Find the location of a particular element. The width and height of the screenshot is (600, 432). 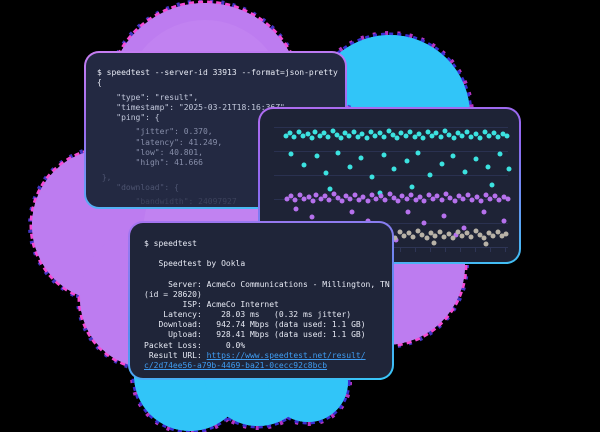

terminal-line: c/2d74ee56-a79b-4469-ba21-0cecc92c8bcb is located at coordinates (268, 366).